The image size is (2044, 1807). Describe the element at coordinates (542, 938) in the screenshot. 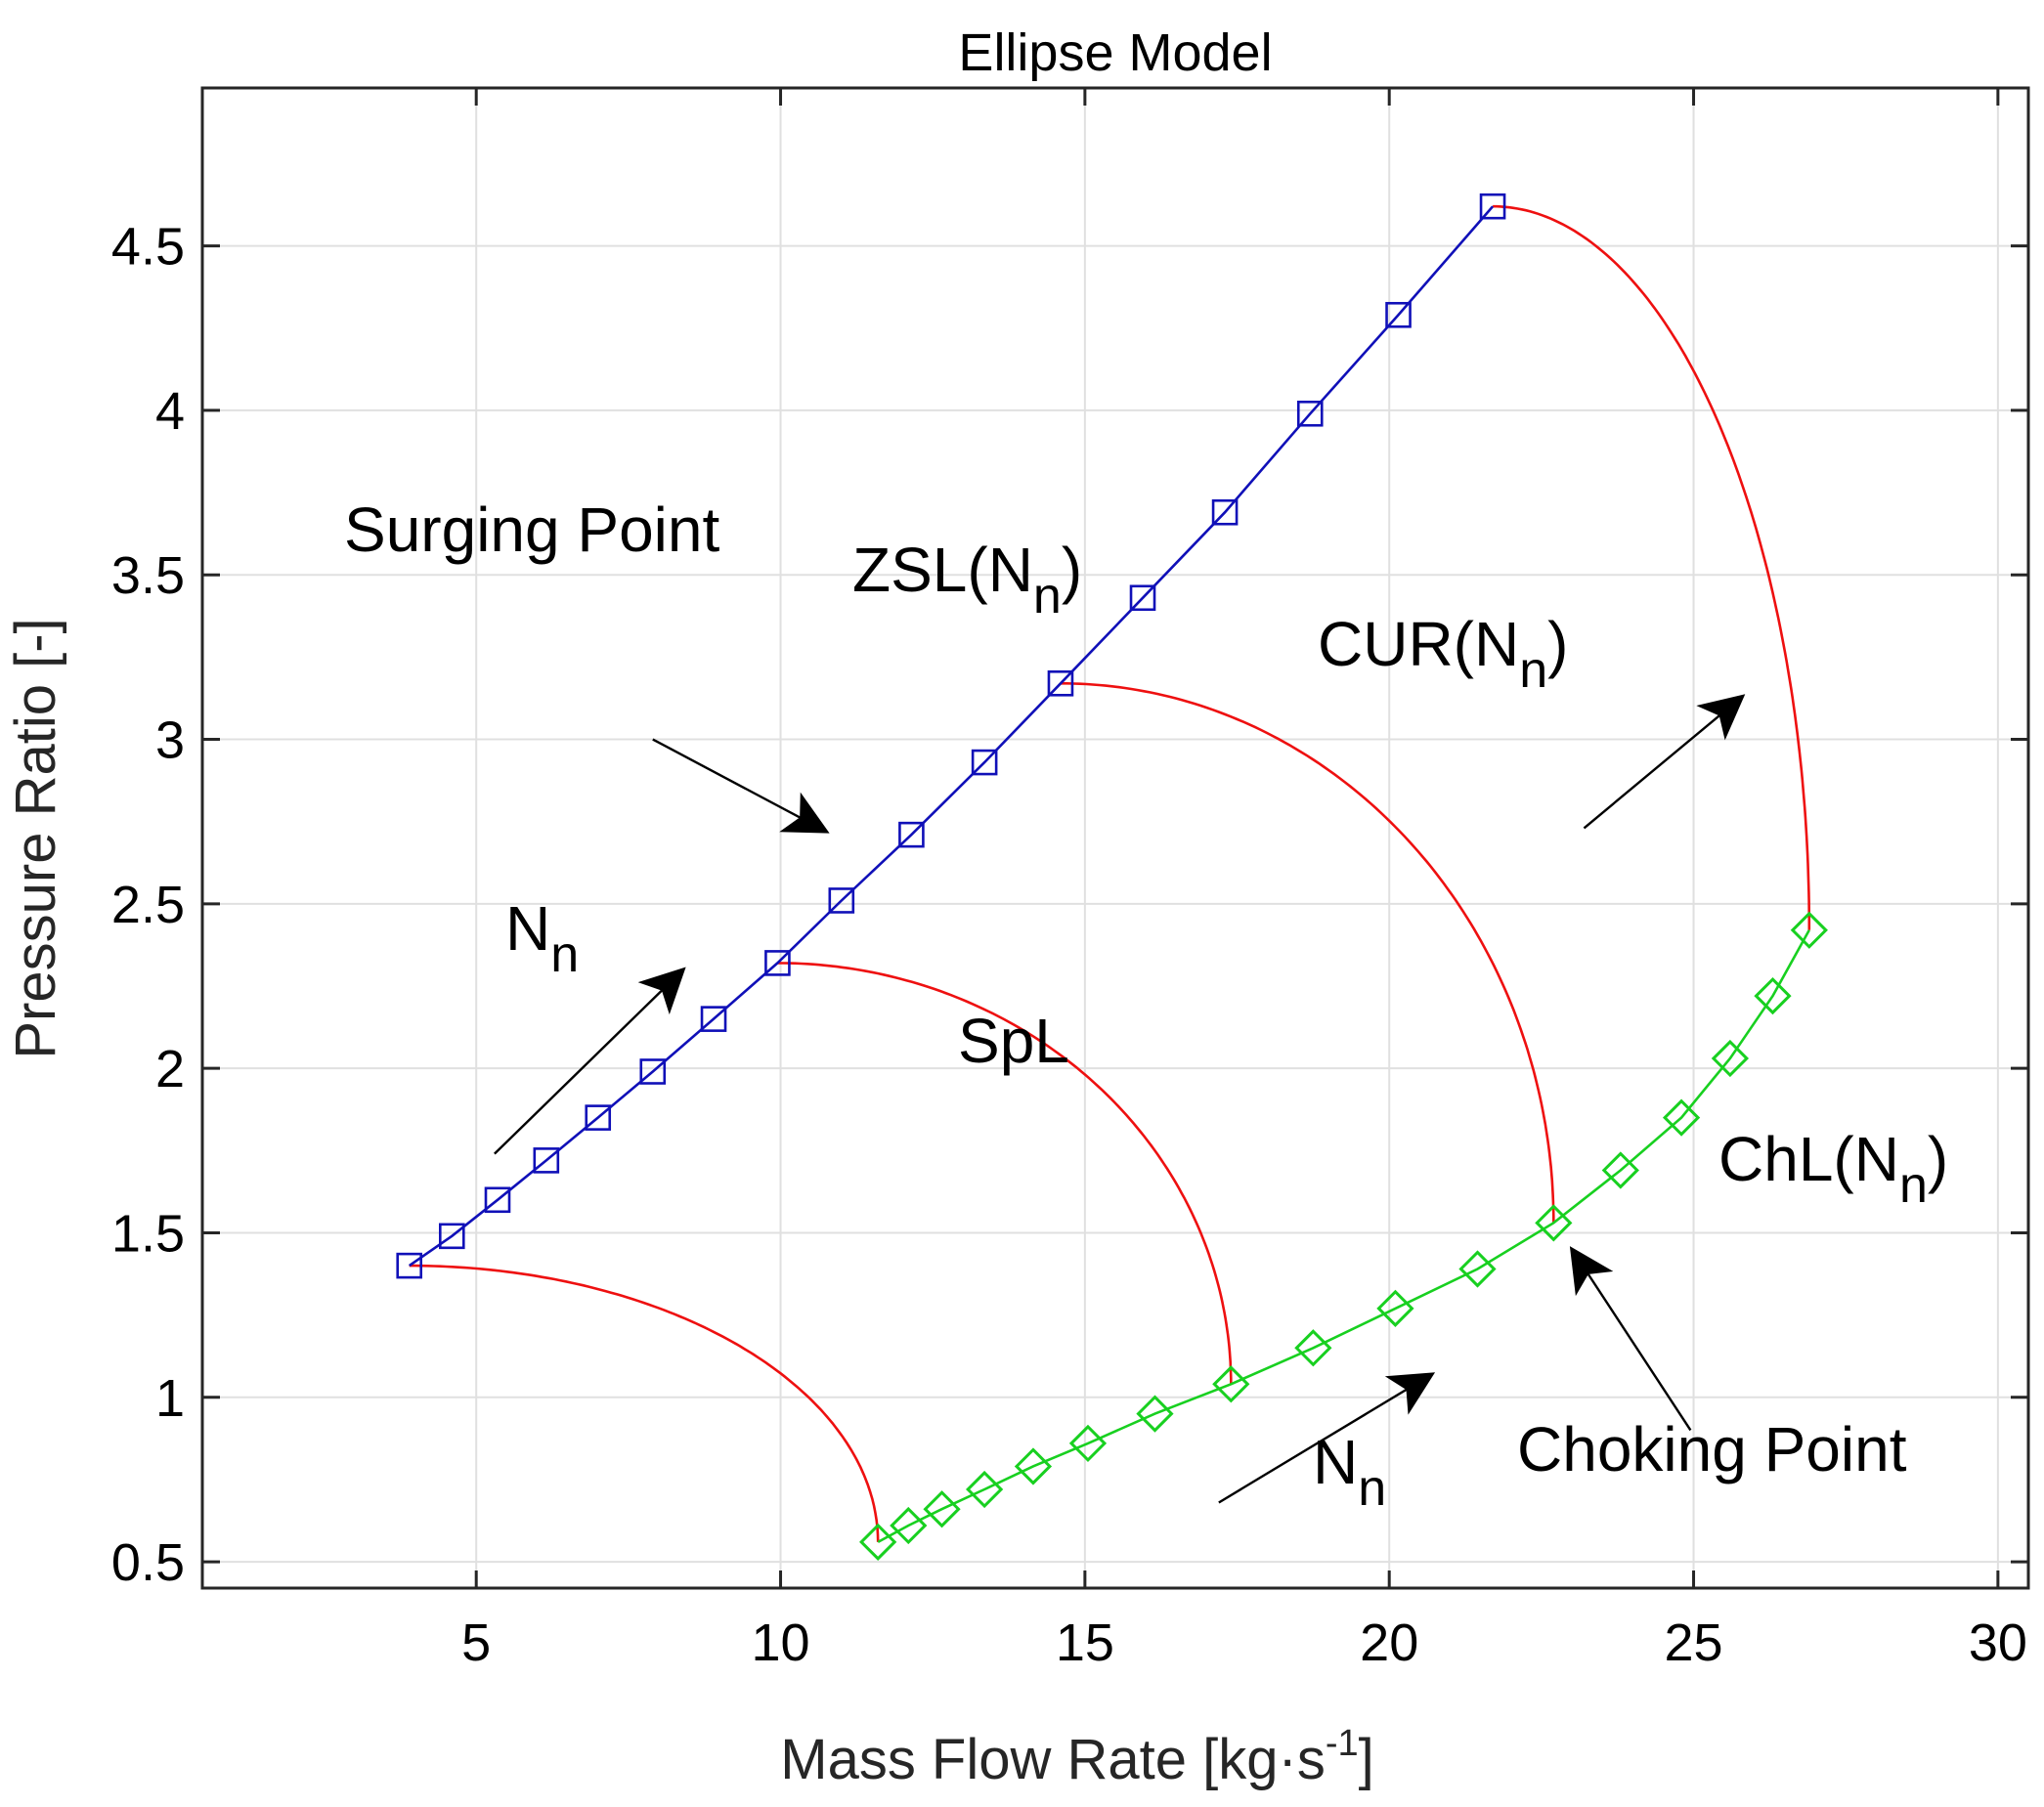

I see `nn-upper-label: Nn` at that location.